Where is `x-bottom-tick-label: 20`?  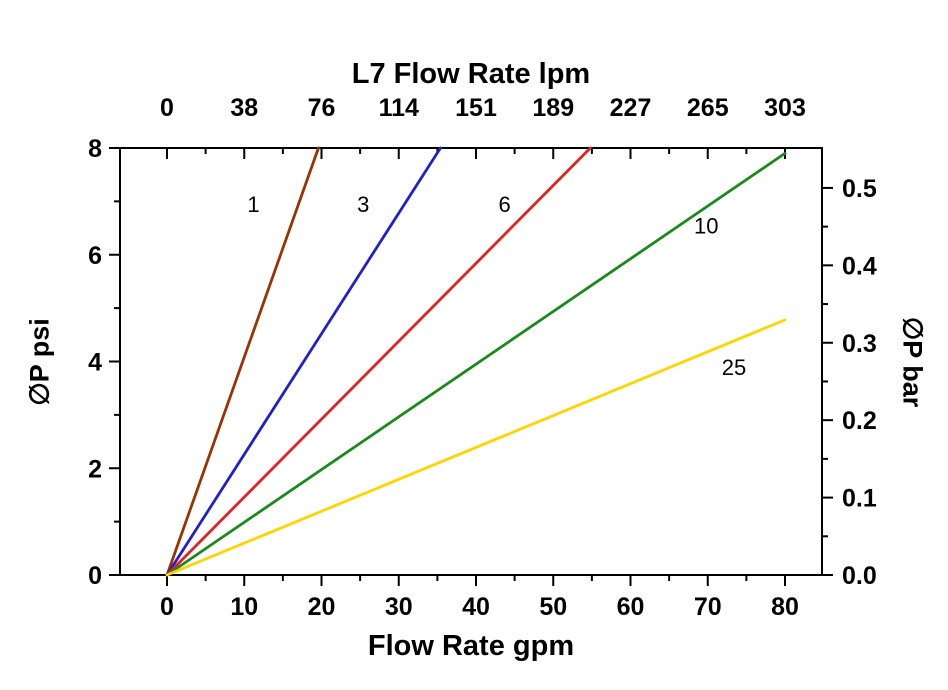 x-bottom-tick-label: 20 is located at coordinates (322, 607).